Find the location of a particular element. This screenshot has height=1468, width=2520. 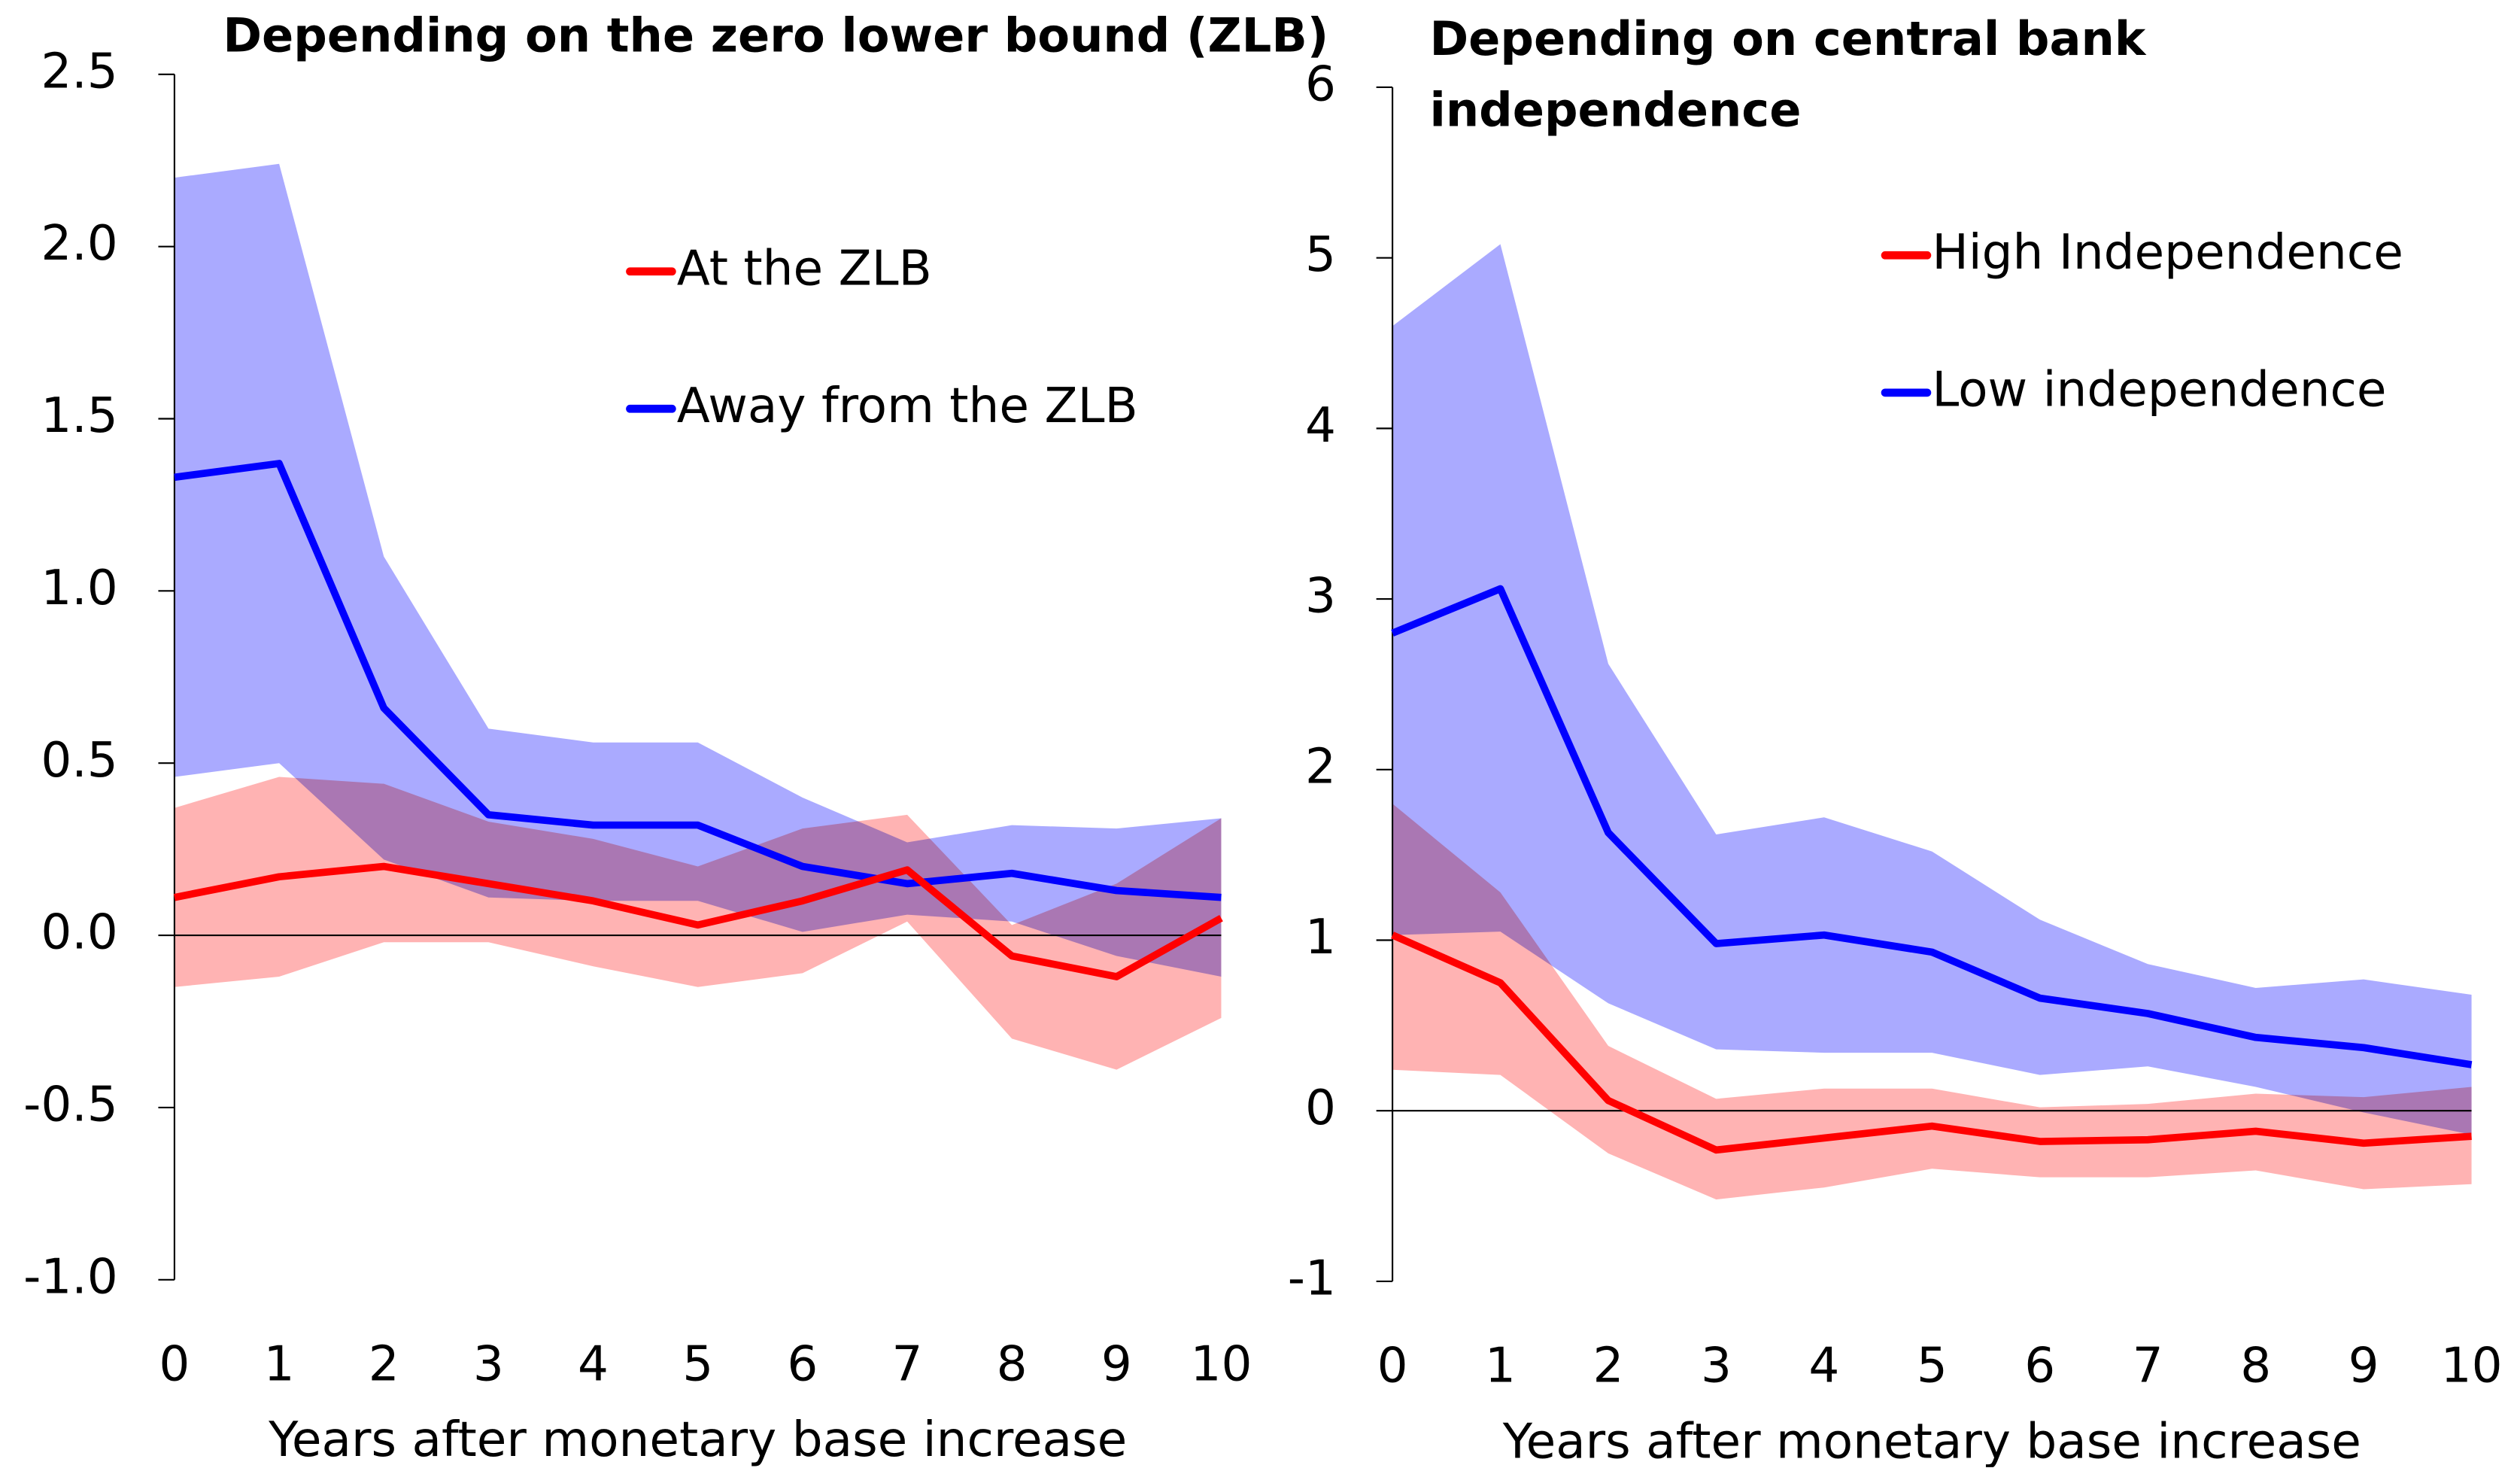

y-tick-label: 3 is located at coordinates (1320, 596).